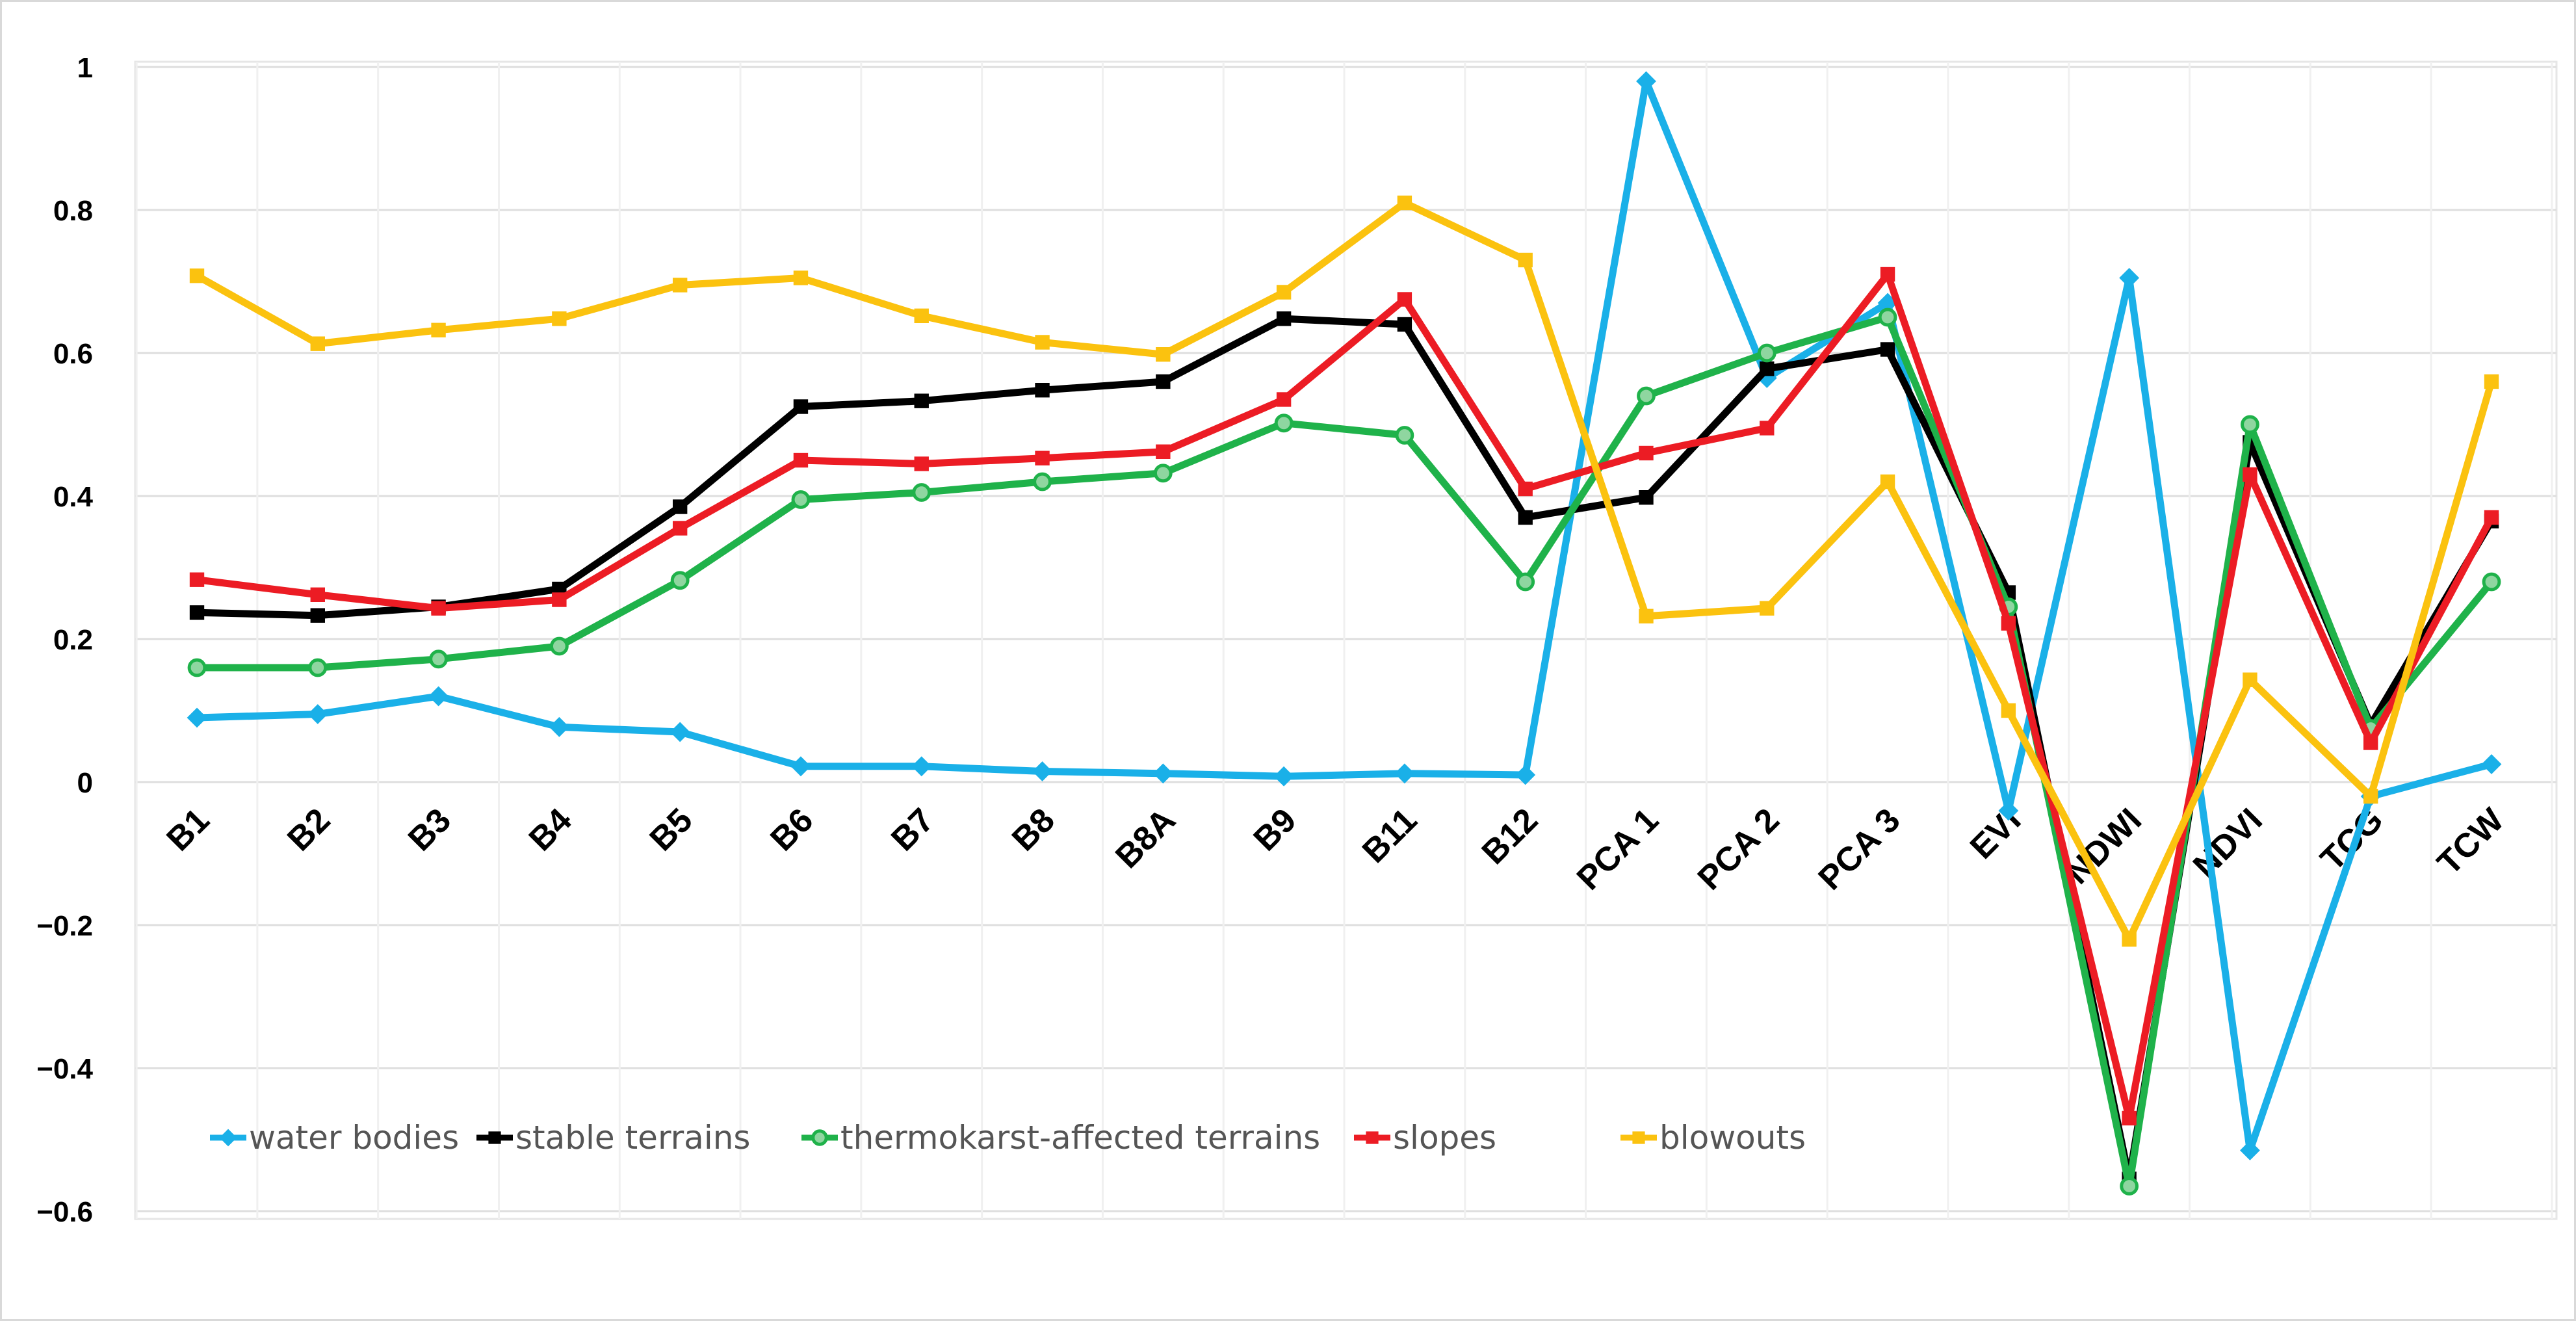 The height and width of the screenshot is (1321, 2576). I want to click on x-tick-label: B9, so click(1275, 829).